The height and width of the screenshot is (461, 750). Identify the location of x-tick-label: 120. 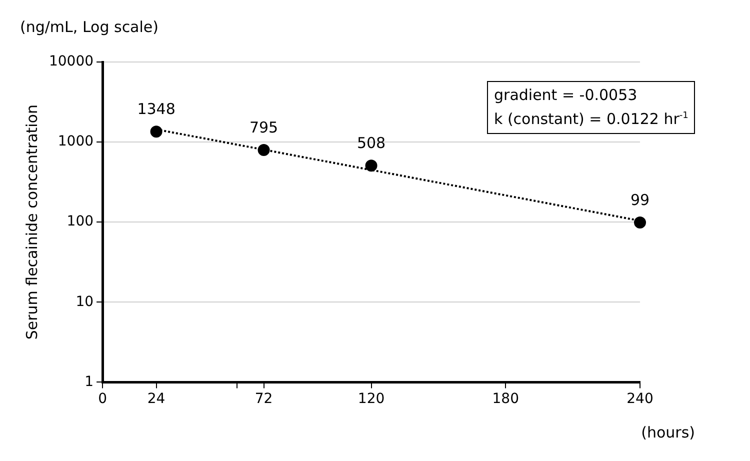
(371, 399).